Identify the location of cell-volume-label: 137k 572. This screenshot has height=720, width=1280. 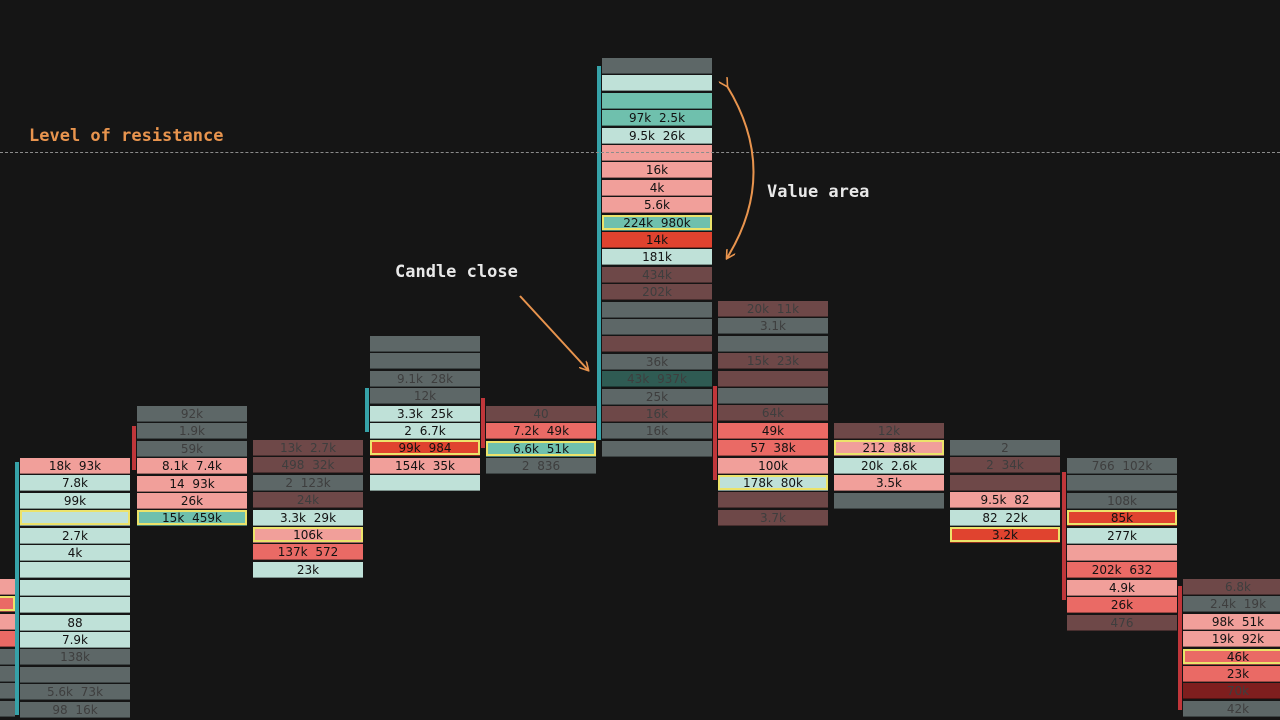
(308, 552).